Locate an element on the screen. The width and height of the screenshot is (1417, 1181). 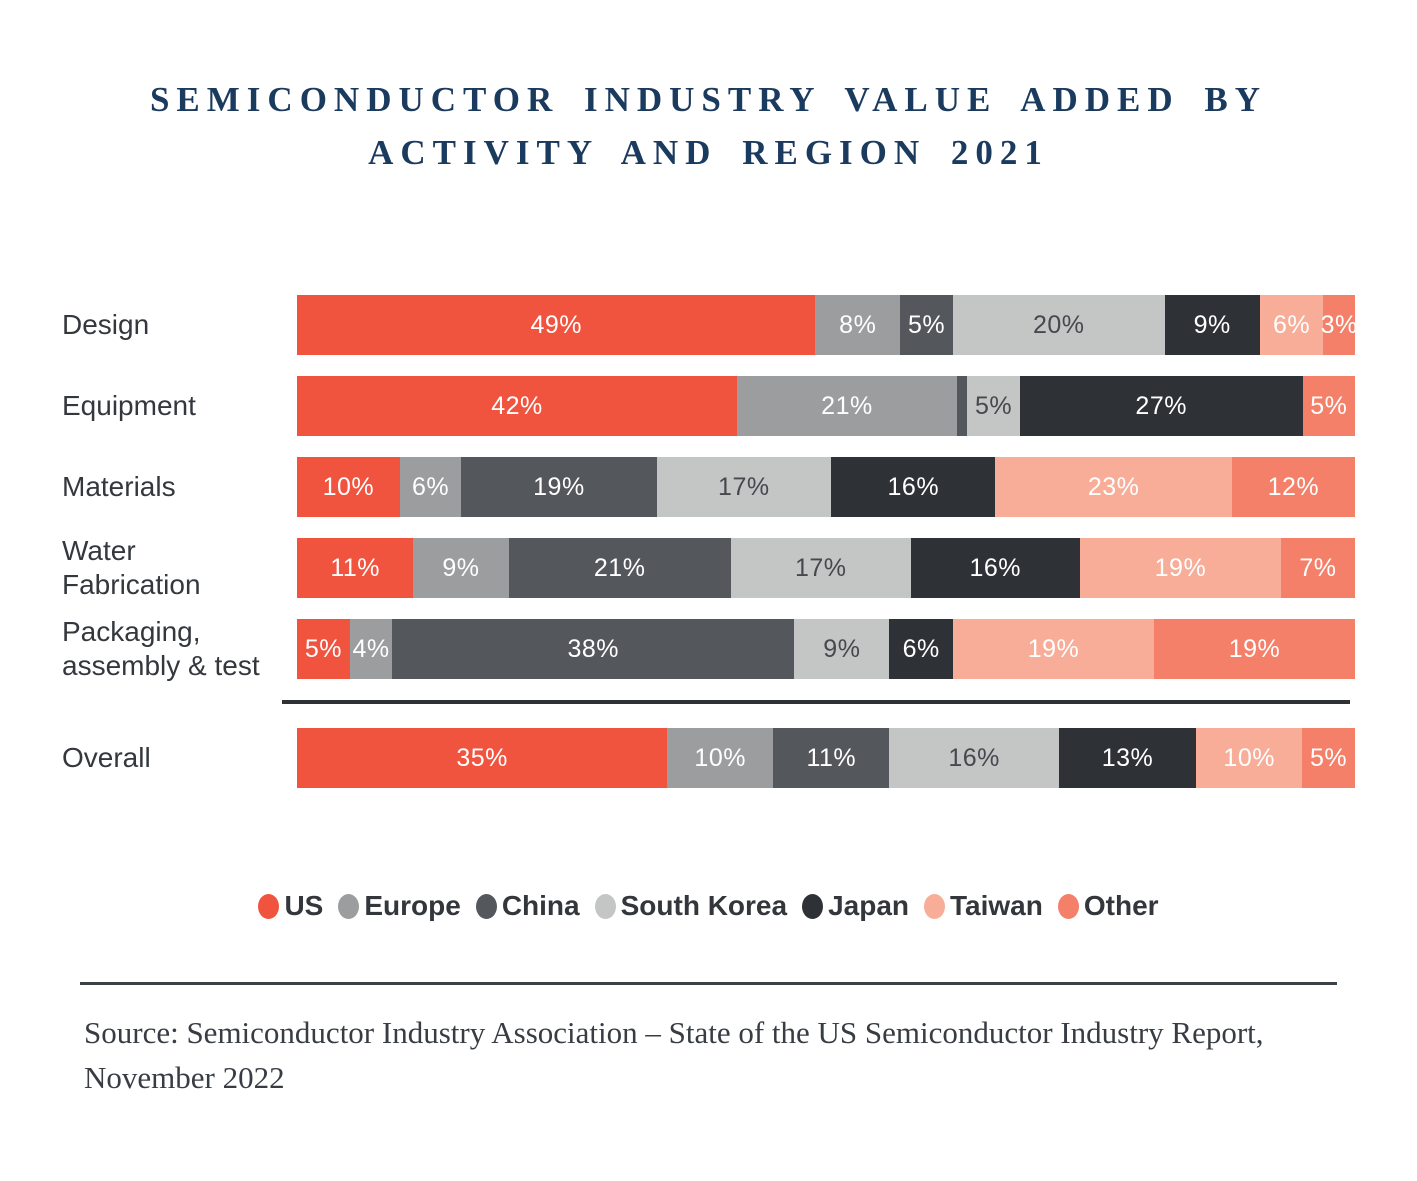
legend: US Europe China South Korea Japan Taiwan Other is located at coordinates (708, 906).